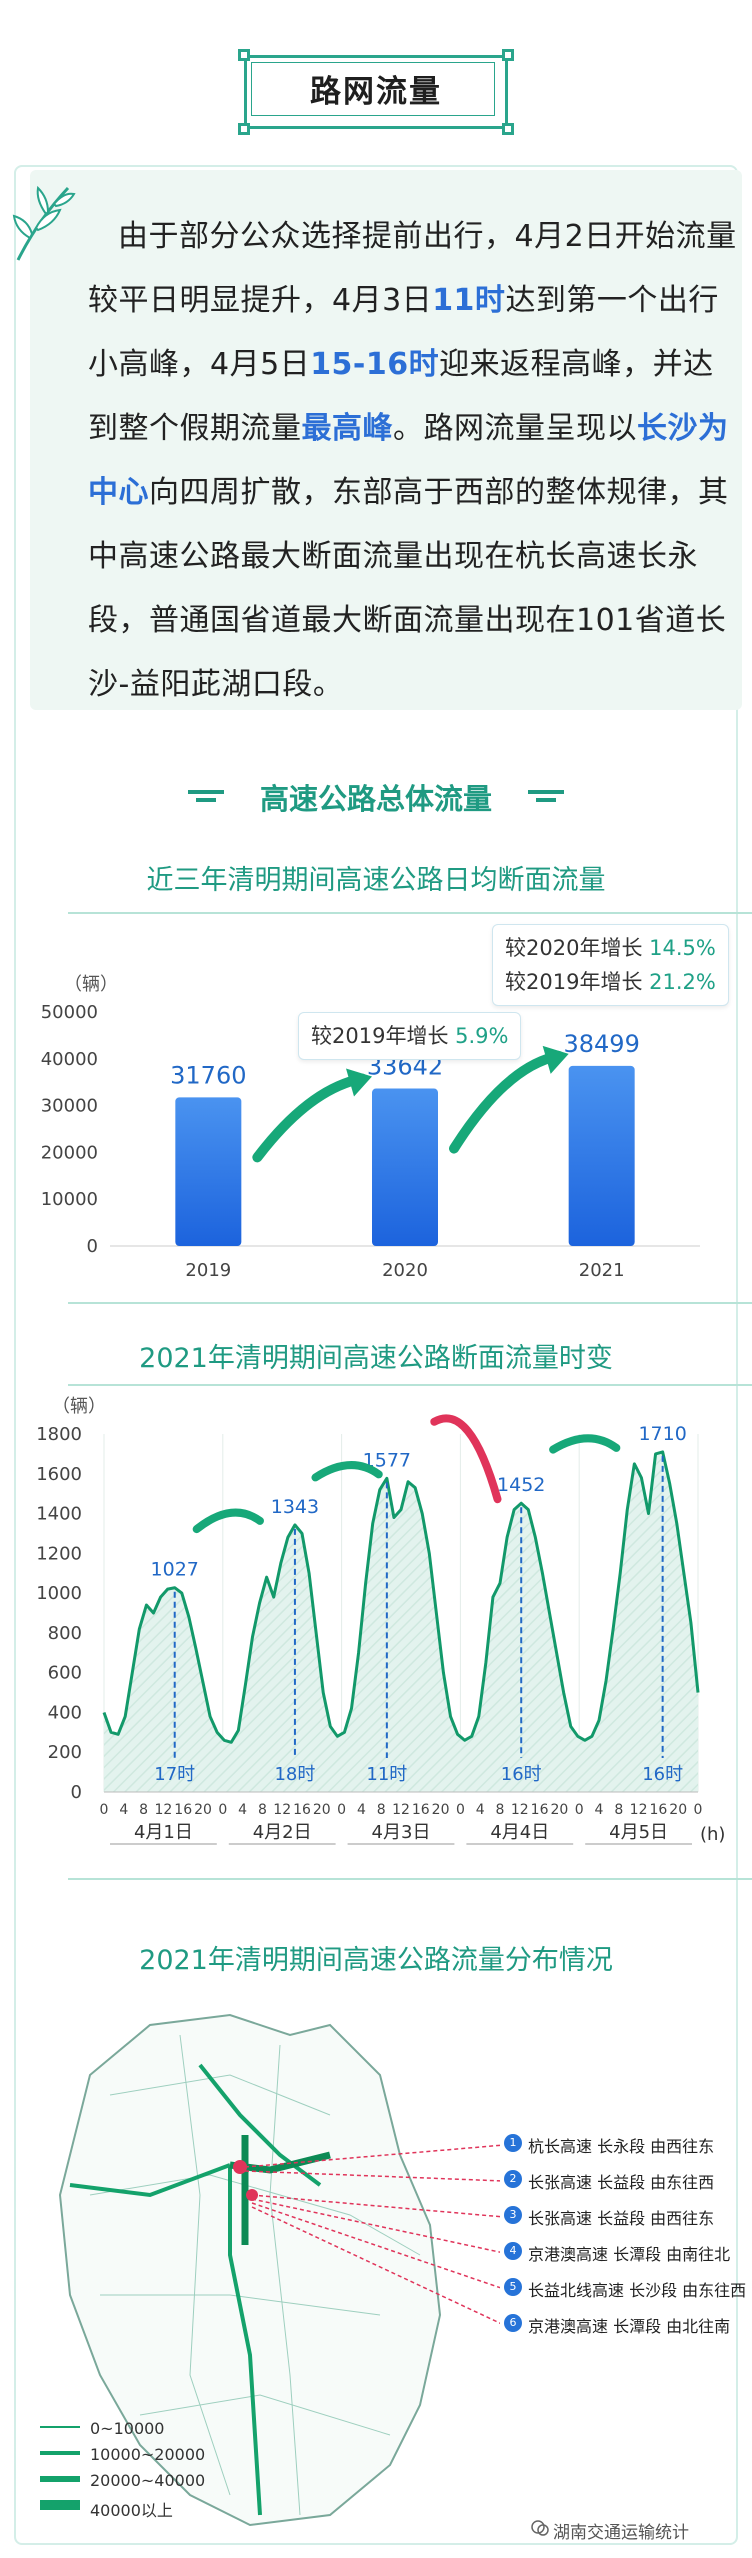 The height and width of the screenshot is (2558, 752). What do you see at coordinates (601, 1044) in the screenshot?
I see `bar-value-label: 38499` at bounding box center [601, 1044].